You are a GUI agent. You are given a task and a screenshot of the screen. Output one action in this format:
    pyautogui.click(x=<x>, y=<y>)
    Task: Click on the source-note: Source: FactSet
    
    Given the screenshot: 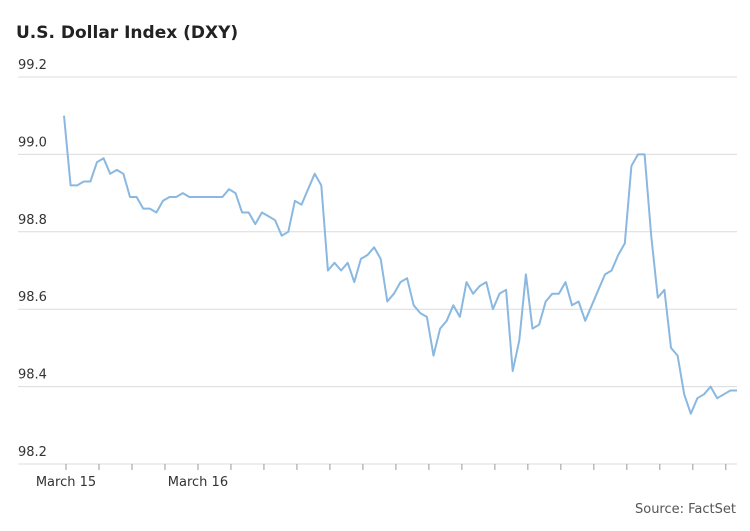 What is the action you would take?
    pyautogui.click(x=685, y=509)
    